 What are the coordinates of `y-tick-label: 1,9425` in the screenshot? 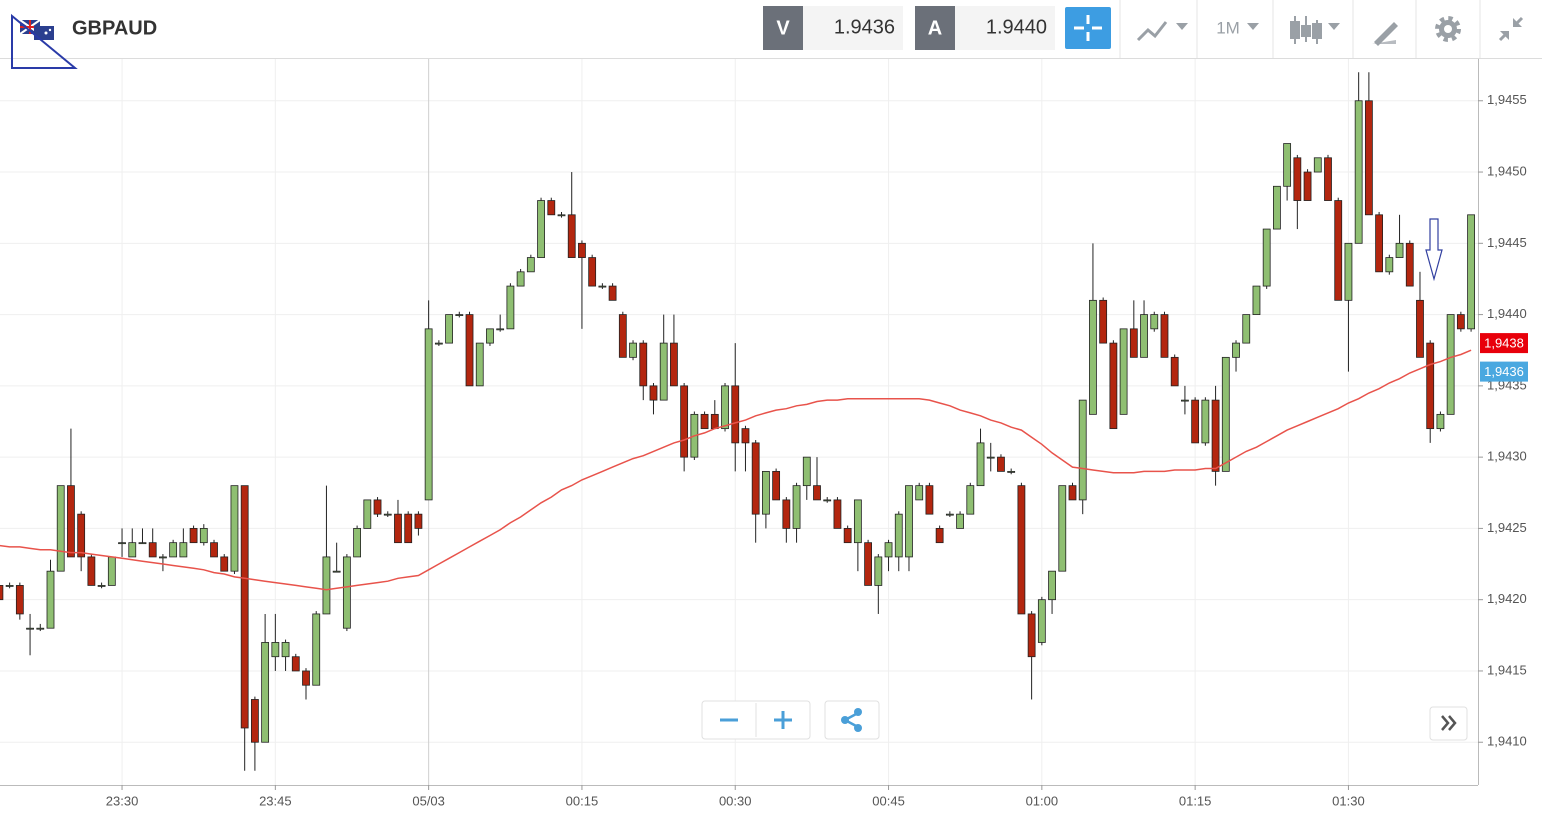 It's located at (1507, 527).